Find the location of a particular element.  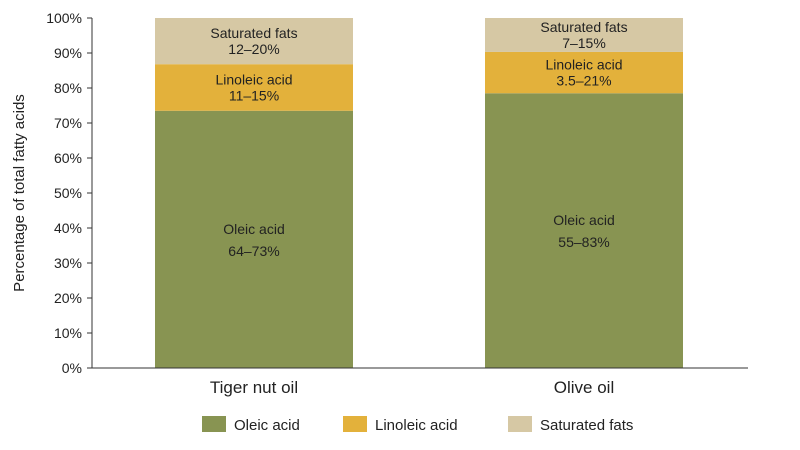

segment-label-range: 64–73% is located at coordinates (253, 251).